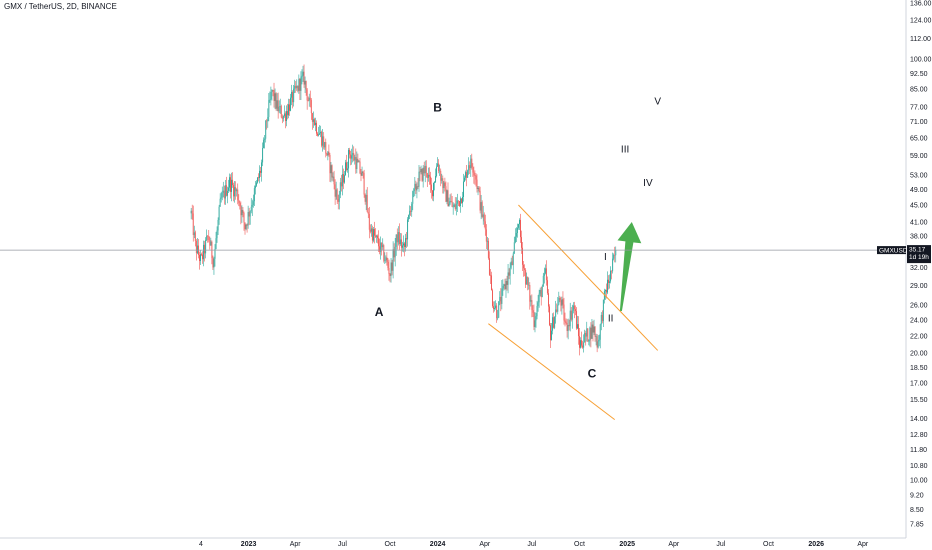 The width and height of the screenshot is (932, 550). What do you see at coordinates (919, 435) in the screenshot?
I see `price-tick-label: 12.80` at bounding box center [919, 435].